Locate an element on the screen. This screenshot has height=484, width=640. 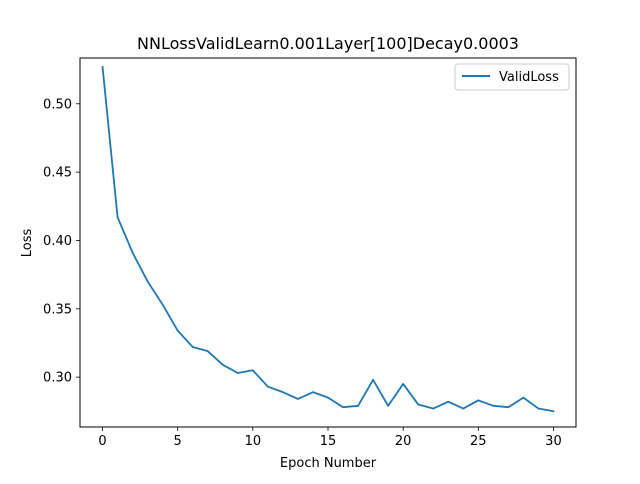
legend-label: ValidLoss is located at coordinates (529, 77).